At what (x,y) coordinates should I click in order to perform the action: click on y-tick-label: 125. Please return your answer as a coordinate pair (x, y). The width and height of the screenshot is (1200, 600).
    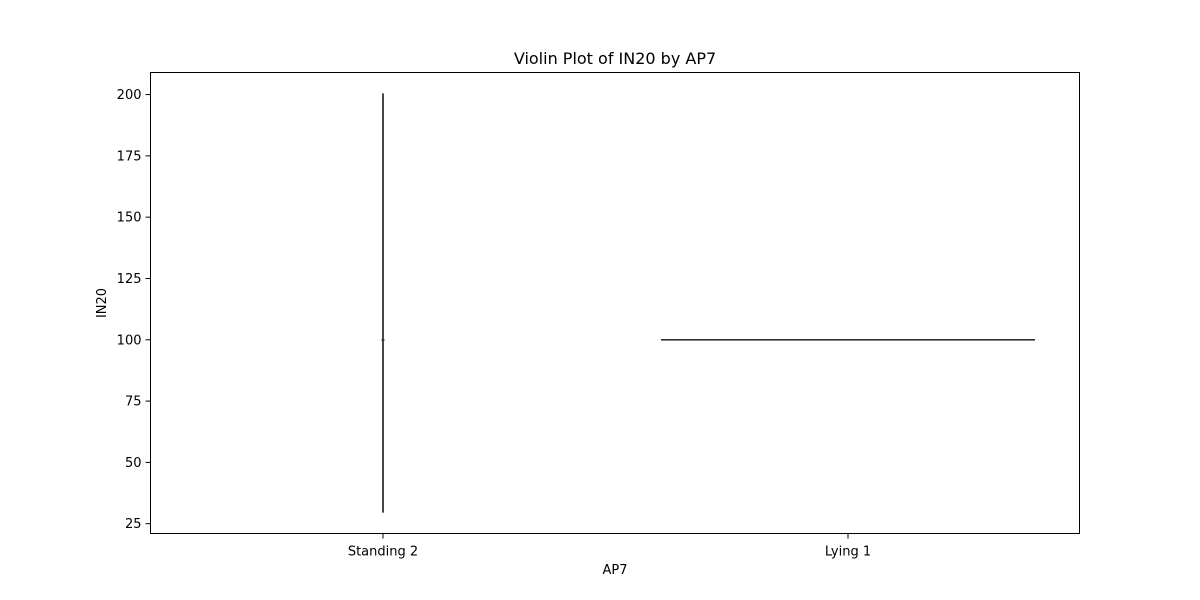
    Looking at the image, I should click on (129, 279).